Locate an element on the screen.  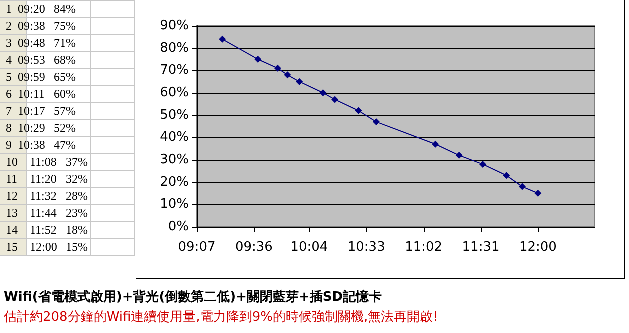
y-tick-label: 50% is located at coordinates (174, 115).